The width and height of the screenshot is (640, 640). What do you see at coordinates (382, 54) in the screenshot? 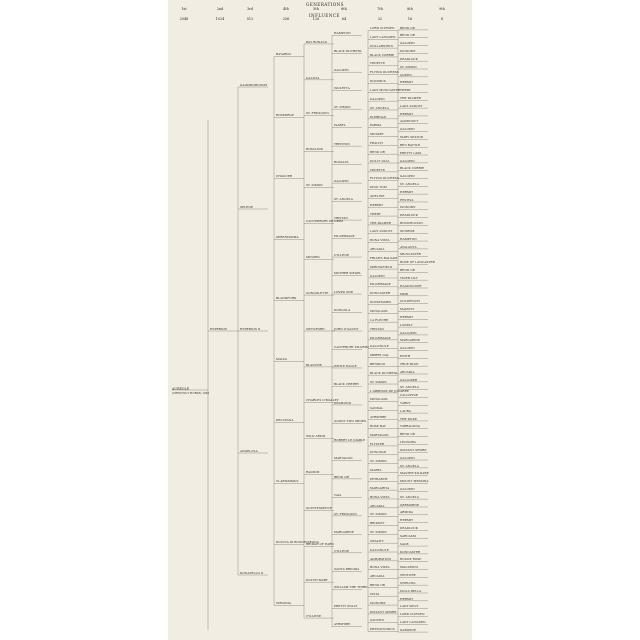
I see `pedigree-name: BLACK CORRIE` at bounding box center [382, 54].